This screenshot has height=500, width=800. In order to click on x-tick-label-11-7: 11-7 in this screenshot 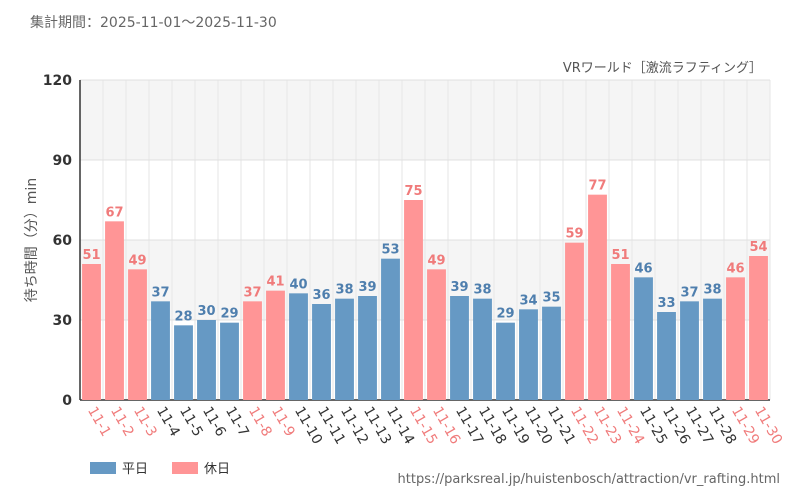, I will do `click(237, 422)`.